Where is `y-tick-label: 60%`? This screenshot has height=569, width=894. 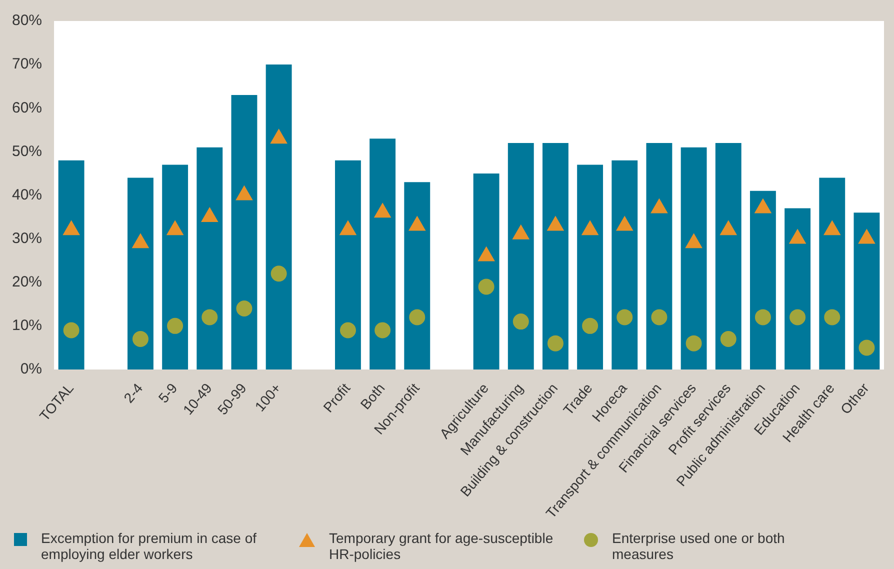
y-tick-label: 60% is located at coordinates (27, 107).